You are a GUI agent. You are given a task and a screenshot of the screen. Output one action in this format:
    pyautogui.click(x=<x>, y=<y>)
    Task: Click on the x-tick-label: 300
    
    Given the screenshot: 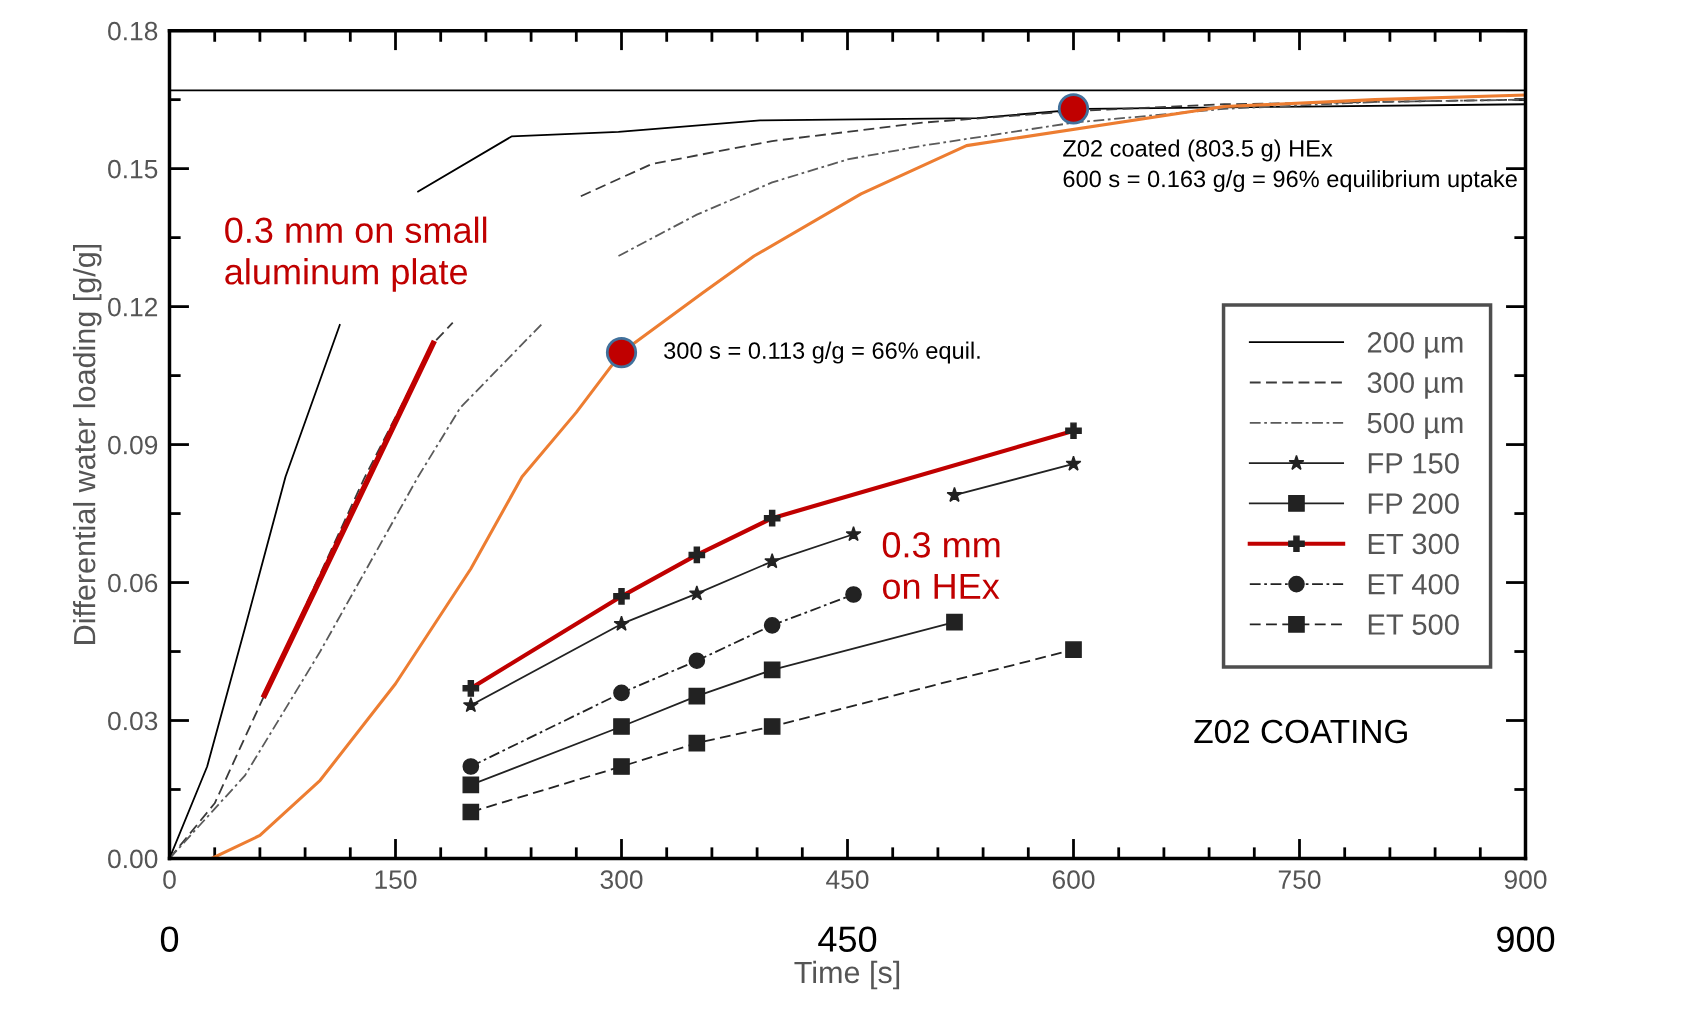 What is the action you would take?
    pyautogui.click(x=621, y=879)
    